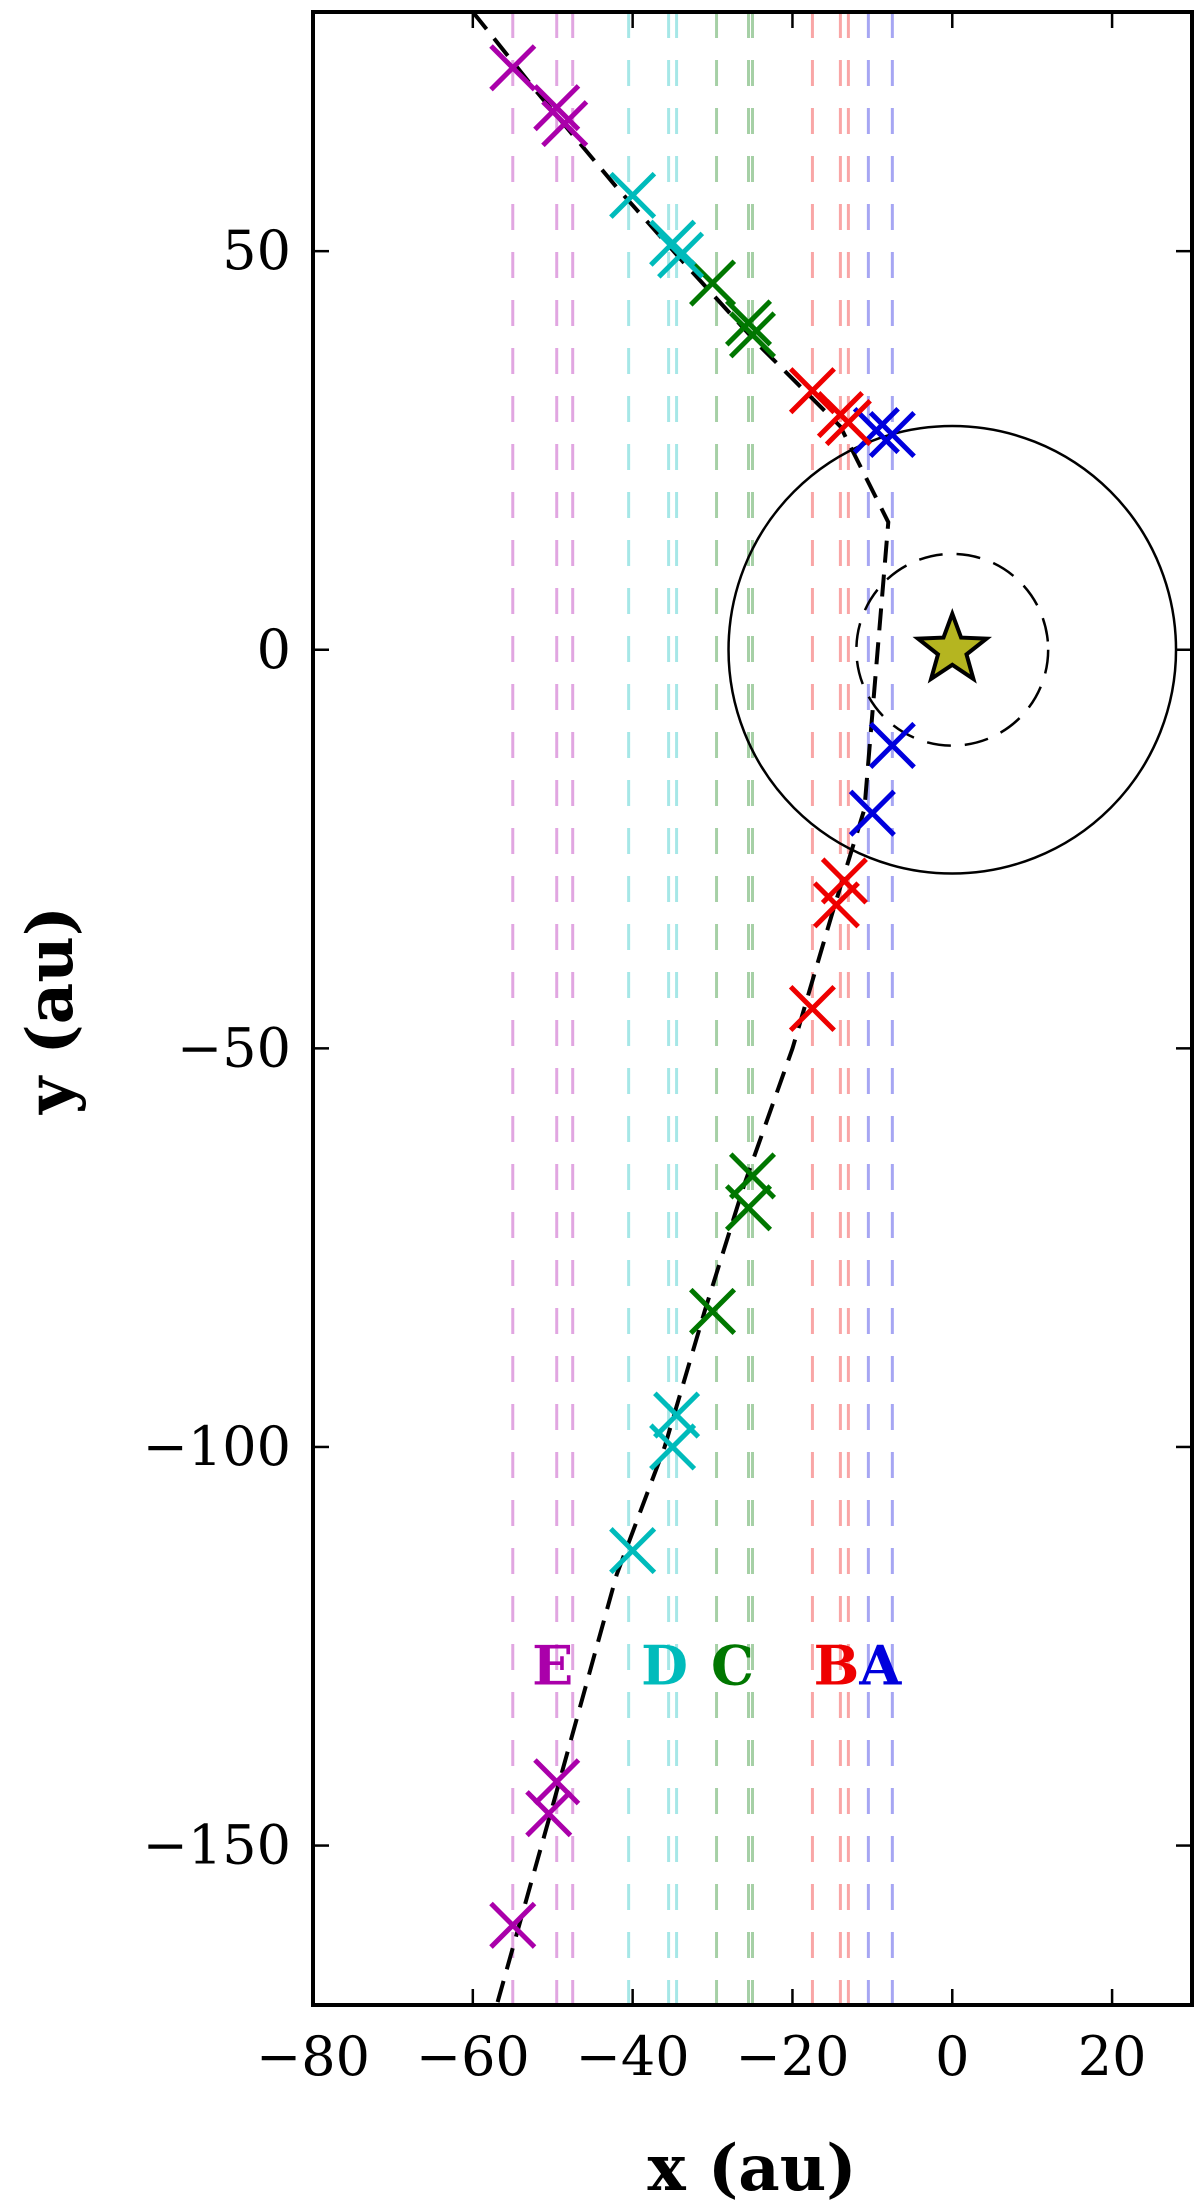  What do you see at coordinates (274, 649) in the screenshot?
I see `y-tick-label: 0` at bounding box center [274, 649].